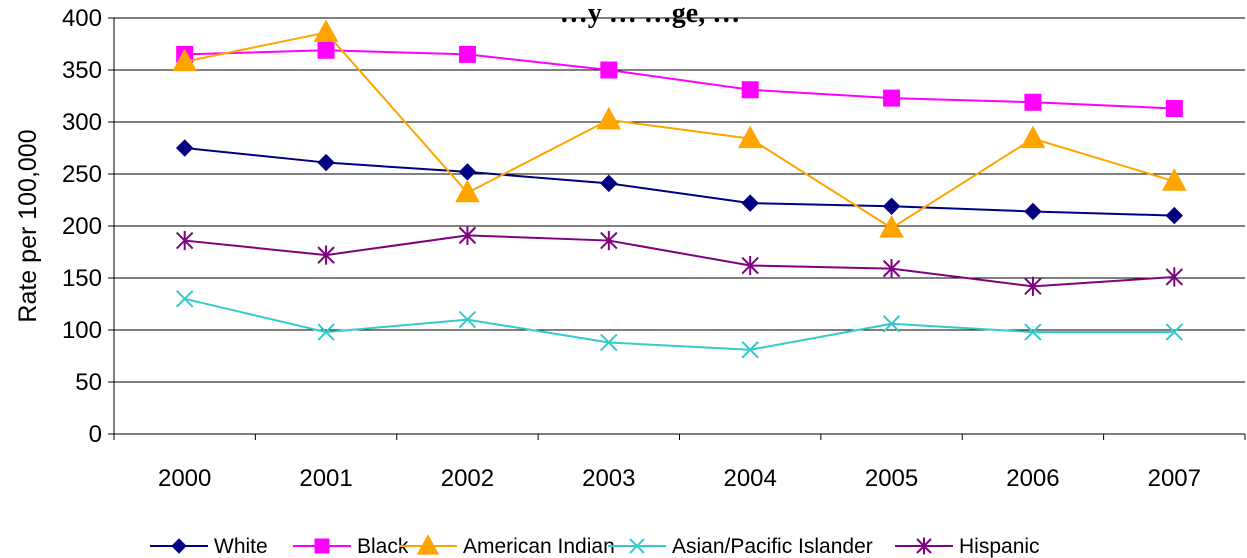 This screenshot has height=558, width=1247. What do you see at coordinates (184, 478) in the screenshot?
I see `x-tick-label: 2000` at bounding box center [184, 478].